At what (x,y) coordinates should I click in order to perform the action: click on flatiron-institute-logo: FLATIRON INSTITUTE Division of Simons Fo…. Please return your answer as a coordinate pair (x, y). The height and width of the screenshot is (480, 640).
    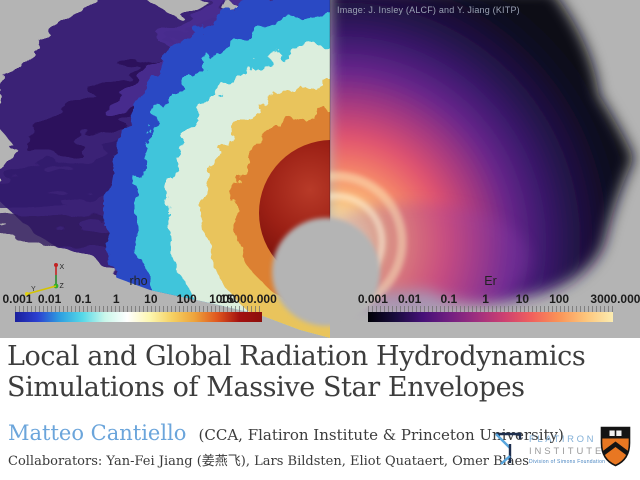
    Looking at the image, I should click on (549, 449).